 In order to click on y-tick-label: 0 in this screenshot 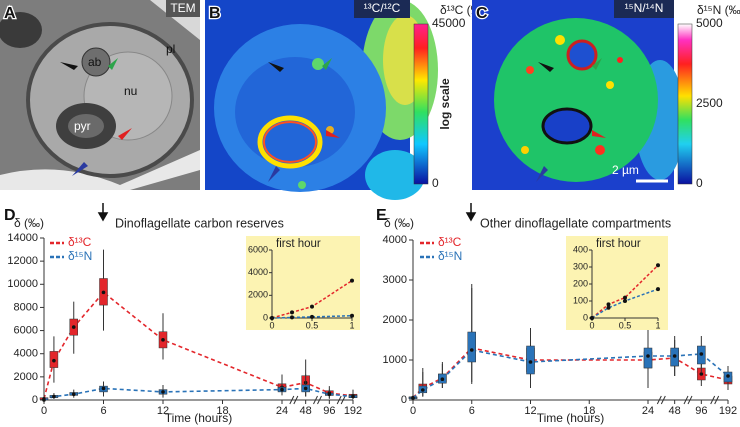, I will do `click(35, 400)`.